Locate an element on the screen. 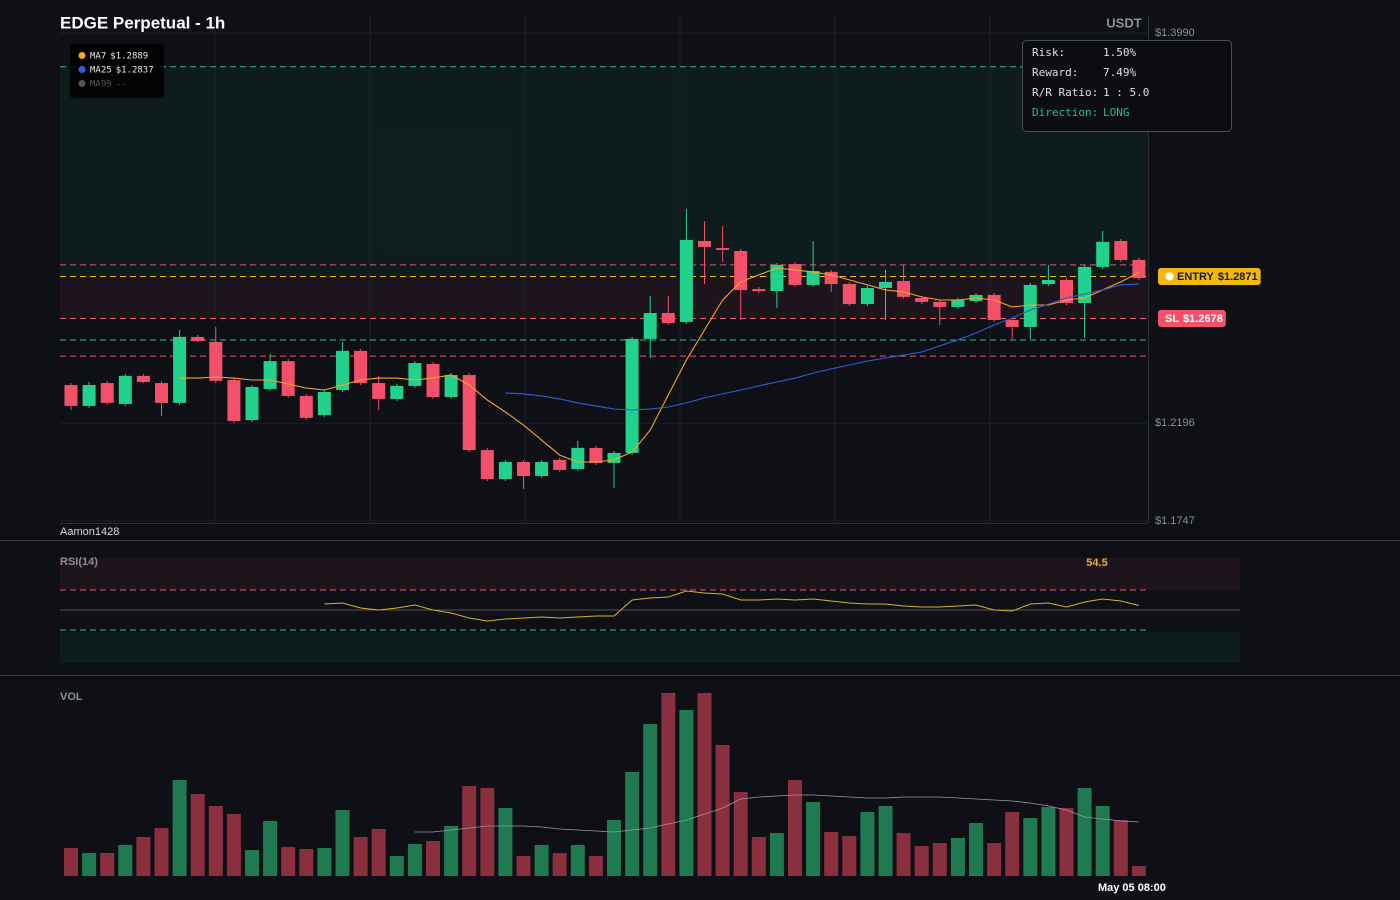 This screenshot has height=900, width=1400. stop_loss-badge: SL $1.2678 is located at coordinates (1192, 318).